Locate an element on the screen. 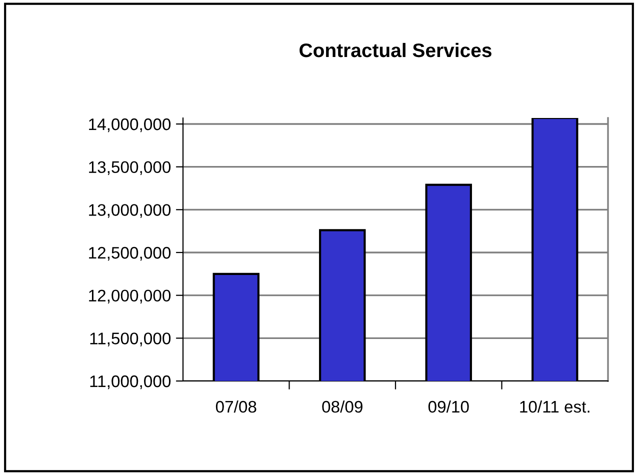 This screenshot has height=475, width=638. y-tick-label: 12,000,000 is located at coordinates (130, 297).